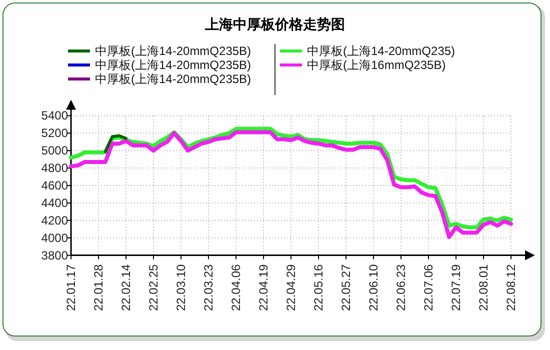  What do you see at coordinates (319, 288) in the screenshot?
I see `x-tick-label: 22.05.16` at bounding box center [319, 288].